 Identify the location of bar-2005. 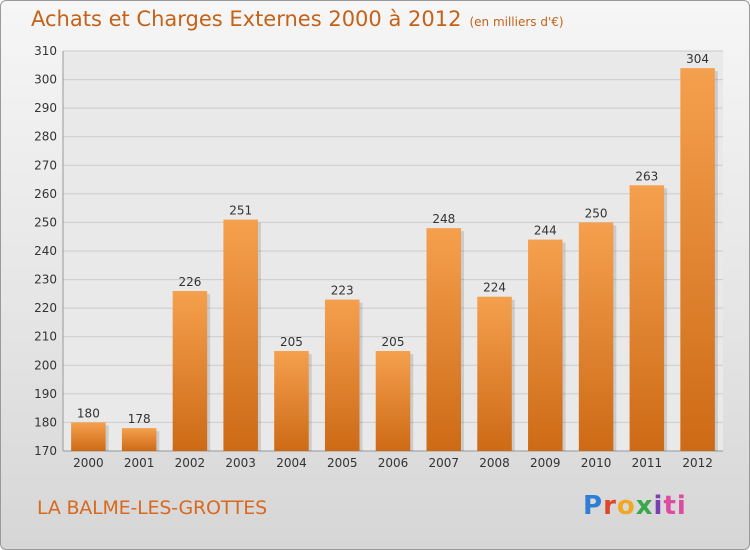
(342, 375).